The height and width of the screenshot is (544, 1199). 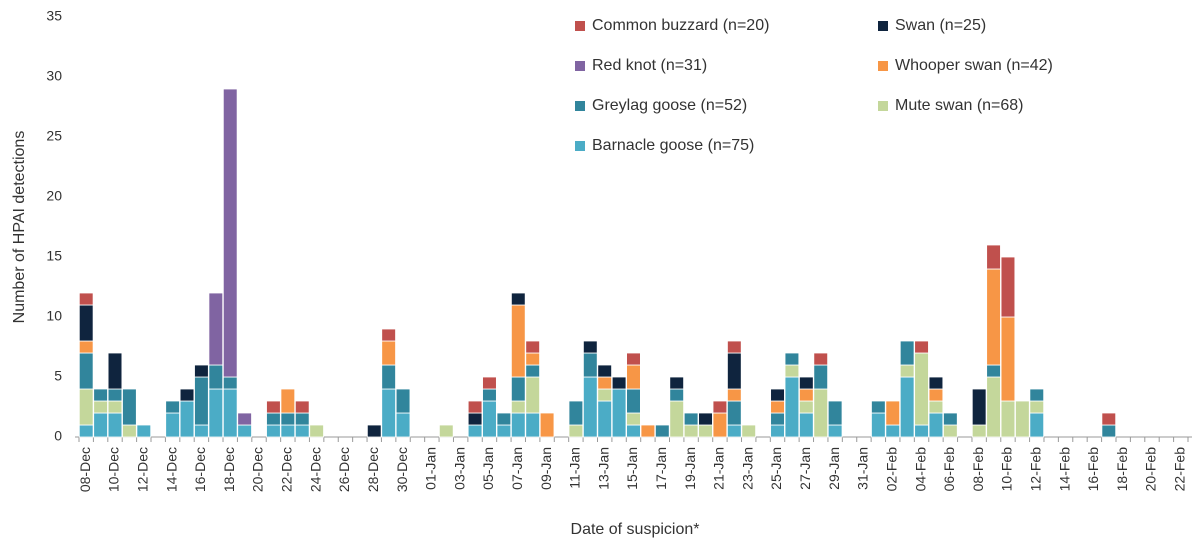 I want to click on x-tick-label: 15-Jan, so click(x=632, y=468).